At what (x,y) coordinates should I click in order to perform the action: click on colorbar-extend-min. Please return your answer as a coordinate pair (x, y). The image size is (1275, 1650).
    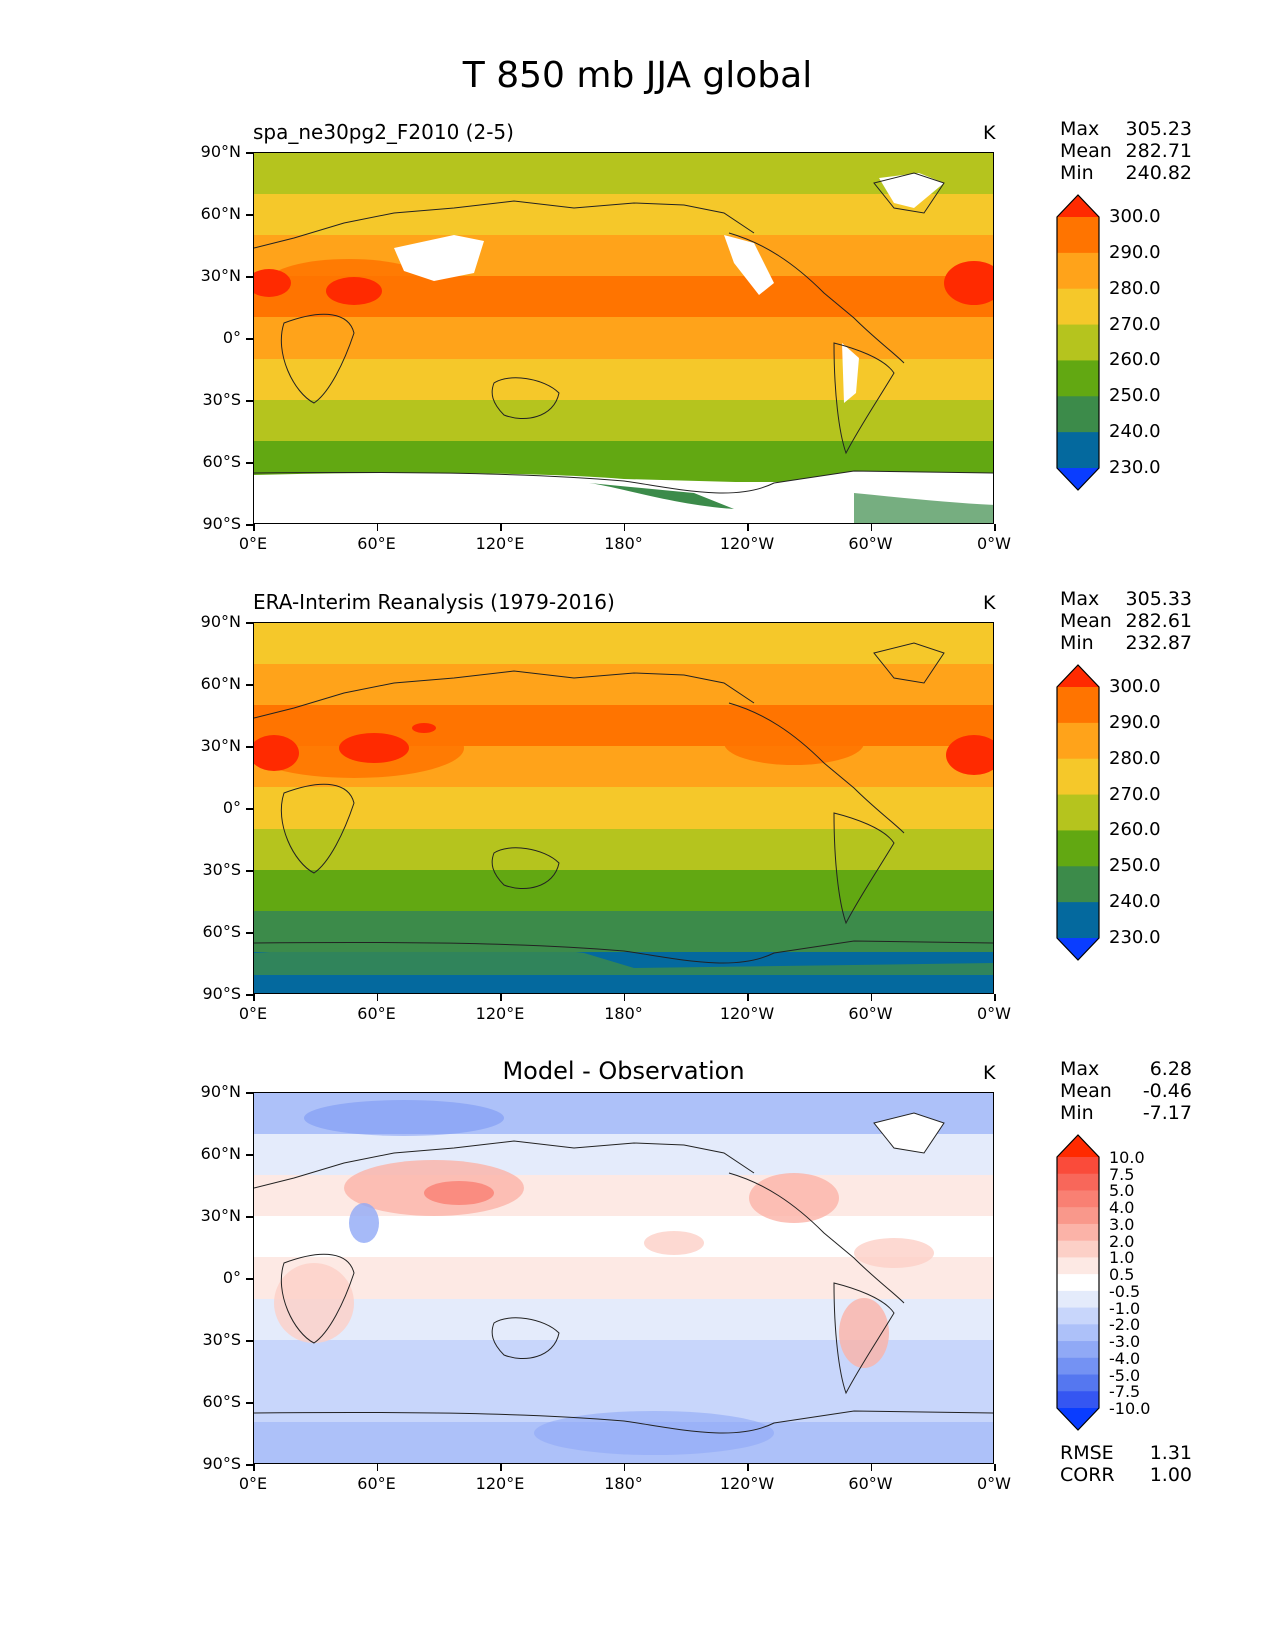
    Looking at the image, I should click on (1078, 949).